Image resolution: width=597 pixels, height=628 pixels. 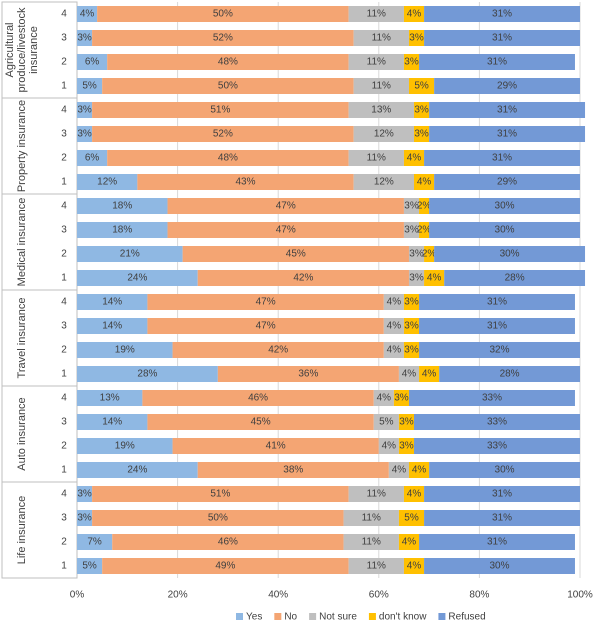 What do you see at coordinates (220, 110) in the screenshot?
I see `data-label: 51%` at bounding box center [220, 110].